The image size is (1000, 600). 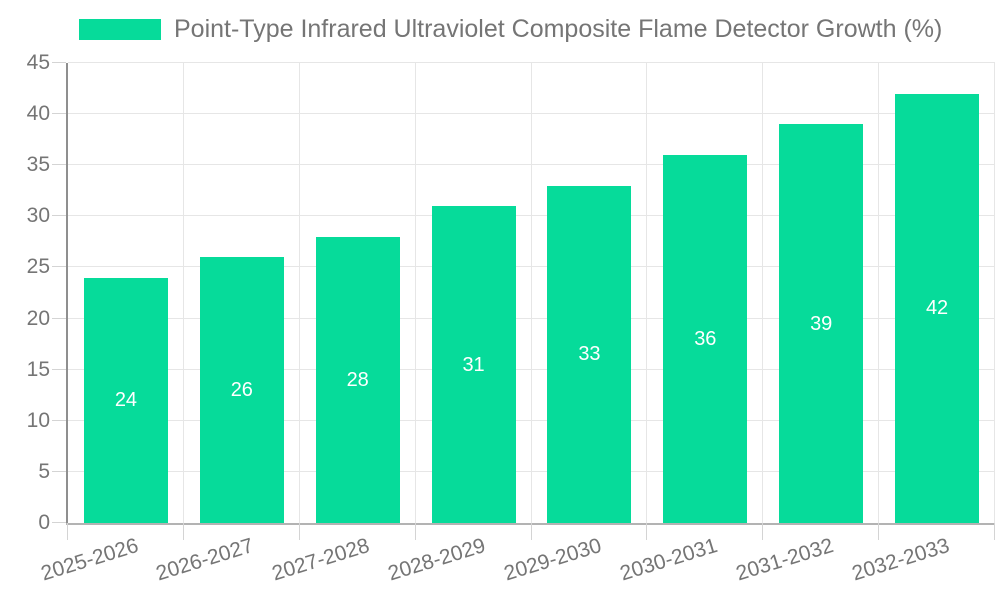 I want to click on bar-value-label: 39, so click(x=821, y=323).